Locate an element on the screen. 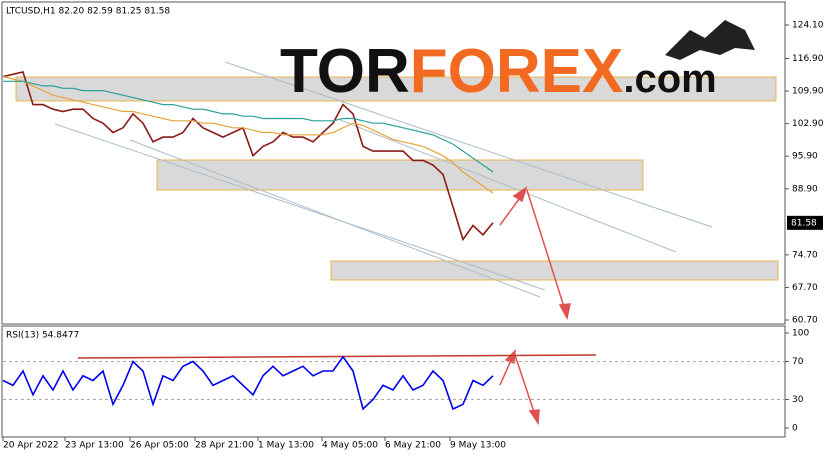  y-tick-label: 124.10 is located at coordinates (808, 25).